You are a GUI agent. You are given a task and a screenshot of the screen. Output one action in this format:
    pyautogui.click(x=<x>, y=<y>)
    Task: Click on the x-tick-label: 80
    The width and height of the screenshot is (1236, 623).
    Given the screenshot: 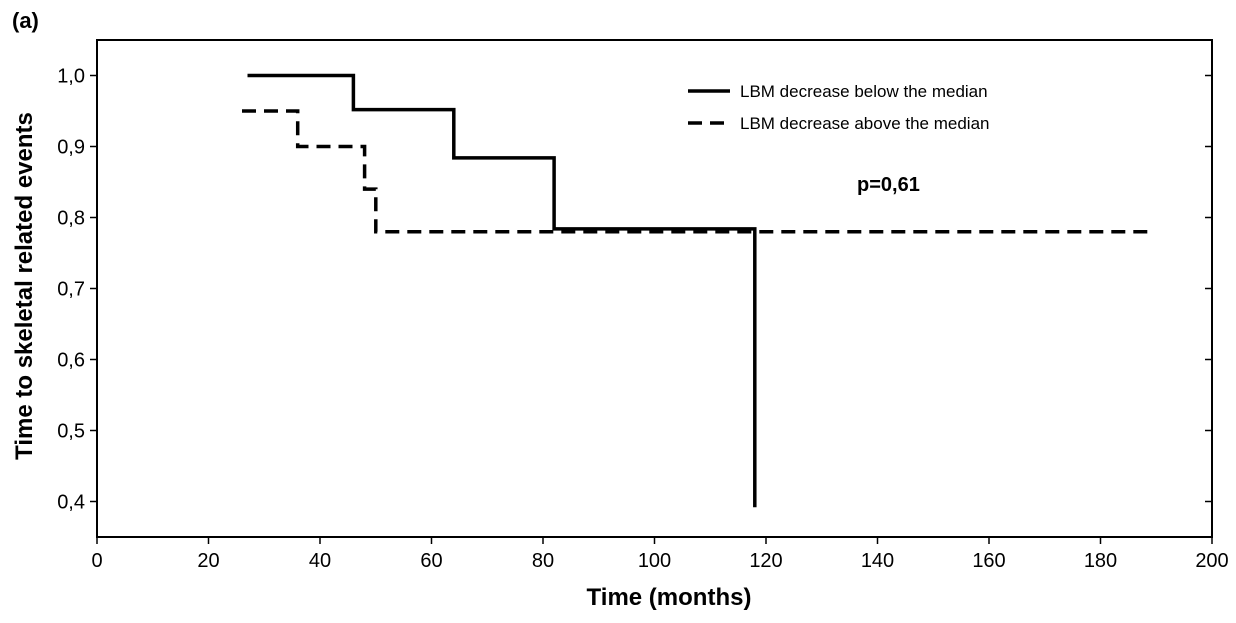 What is the action you would take?
    pyautogui.click(x=543, y=561)
    